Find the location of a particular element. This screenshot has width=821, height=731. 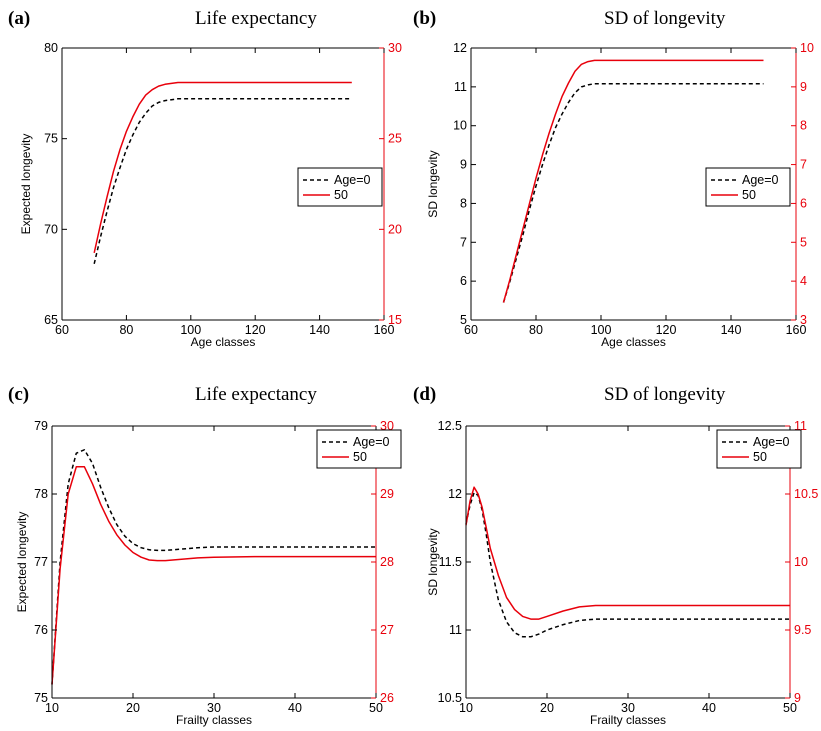

right-y-tick-label: 20 is located at coordinates (395, 229).